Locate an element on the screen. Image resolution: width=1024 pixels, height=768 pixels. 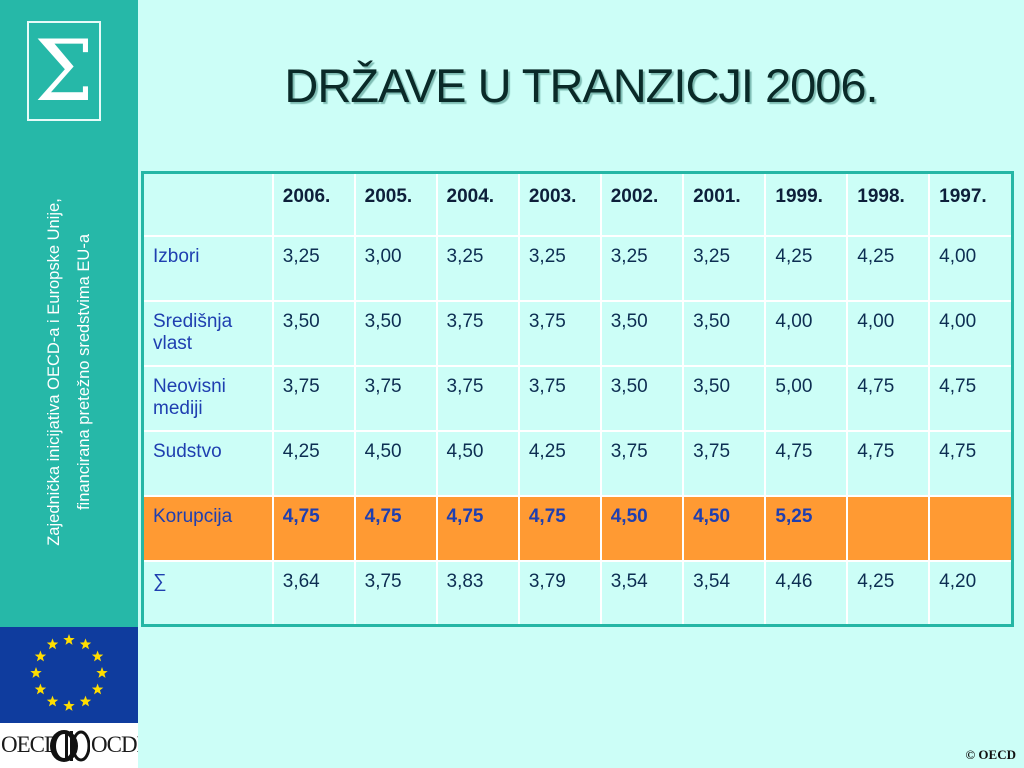
ocde-logo-text: OCDE is located at coordinates (114, 744).